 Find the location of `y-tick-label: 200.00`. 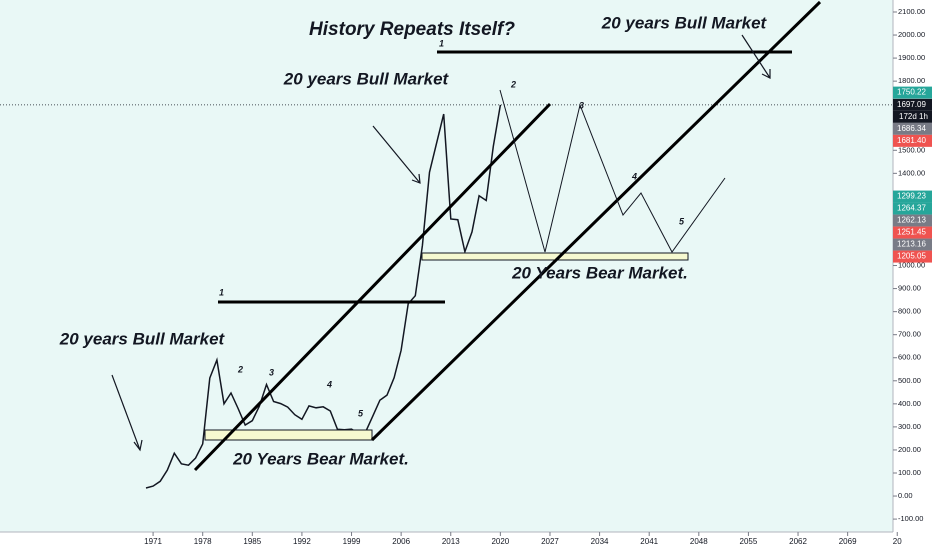

y-tick-label: 200.00 is located at coordinates (909, 449).